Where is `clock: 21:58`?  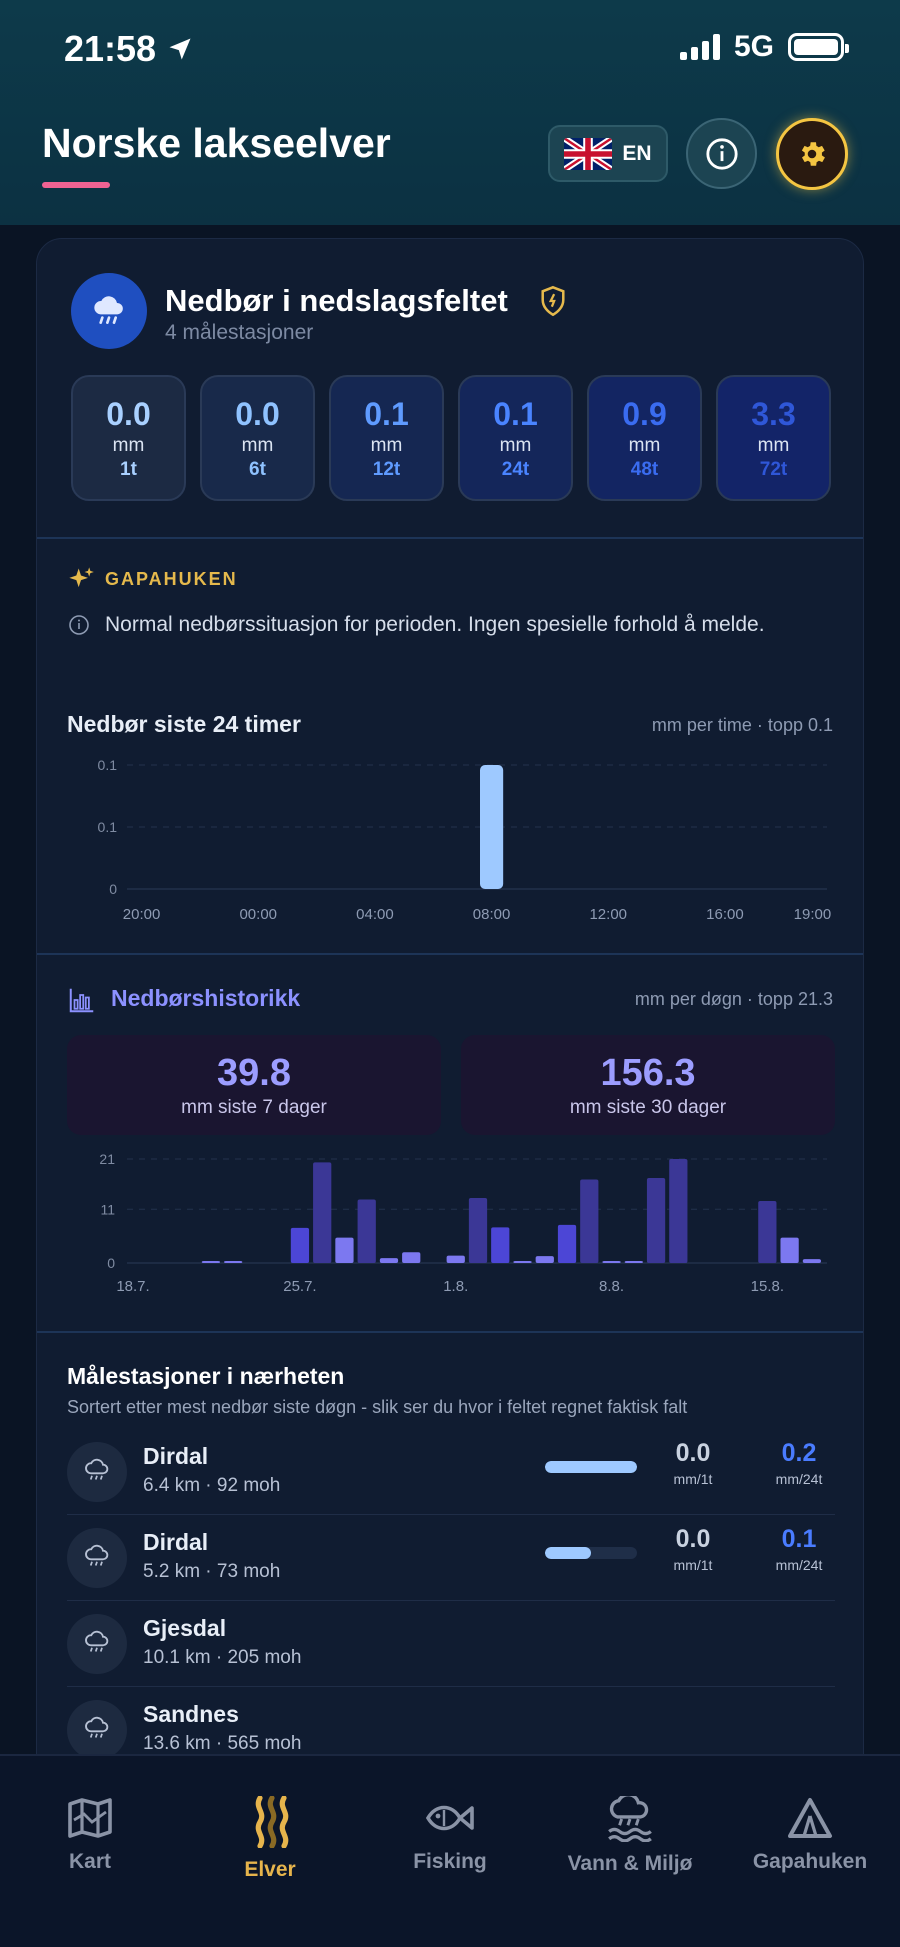 clock: 21:58 is located at coordinates (110, 48).